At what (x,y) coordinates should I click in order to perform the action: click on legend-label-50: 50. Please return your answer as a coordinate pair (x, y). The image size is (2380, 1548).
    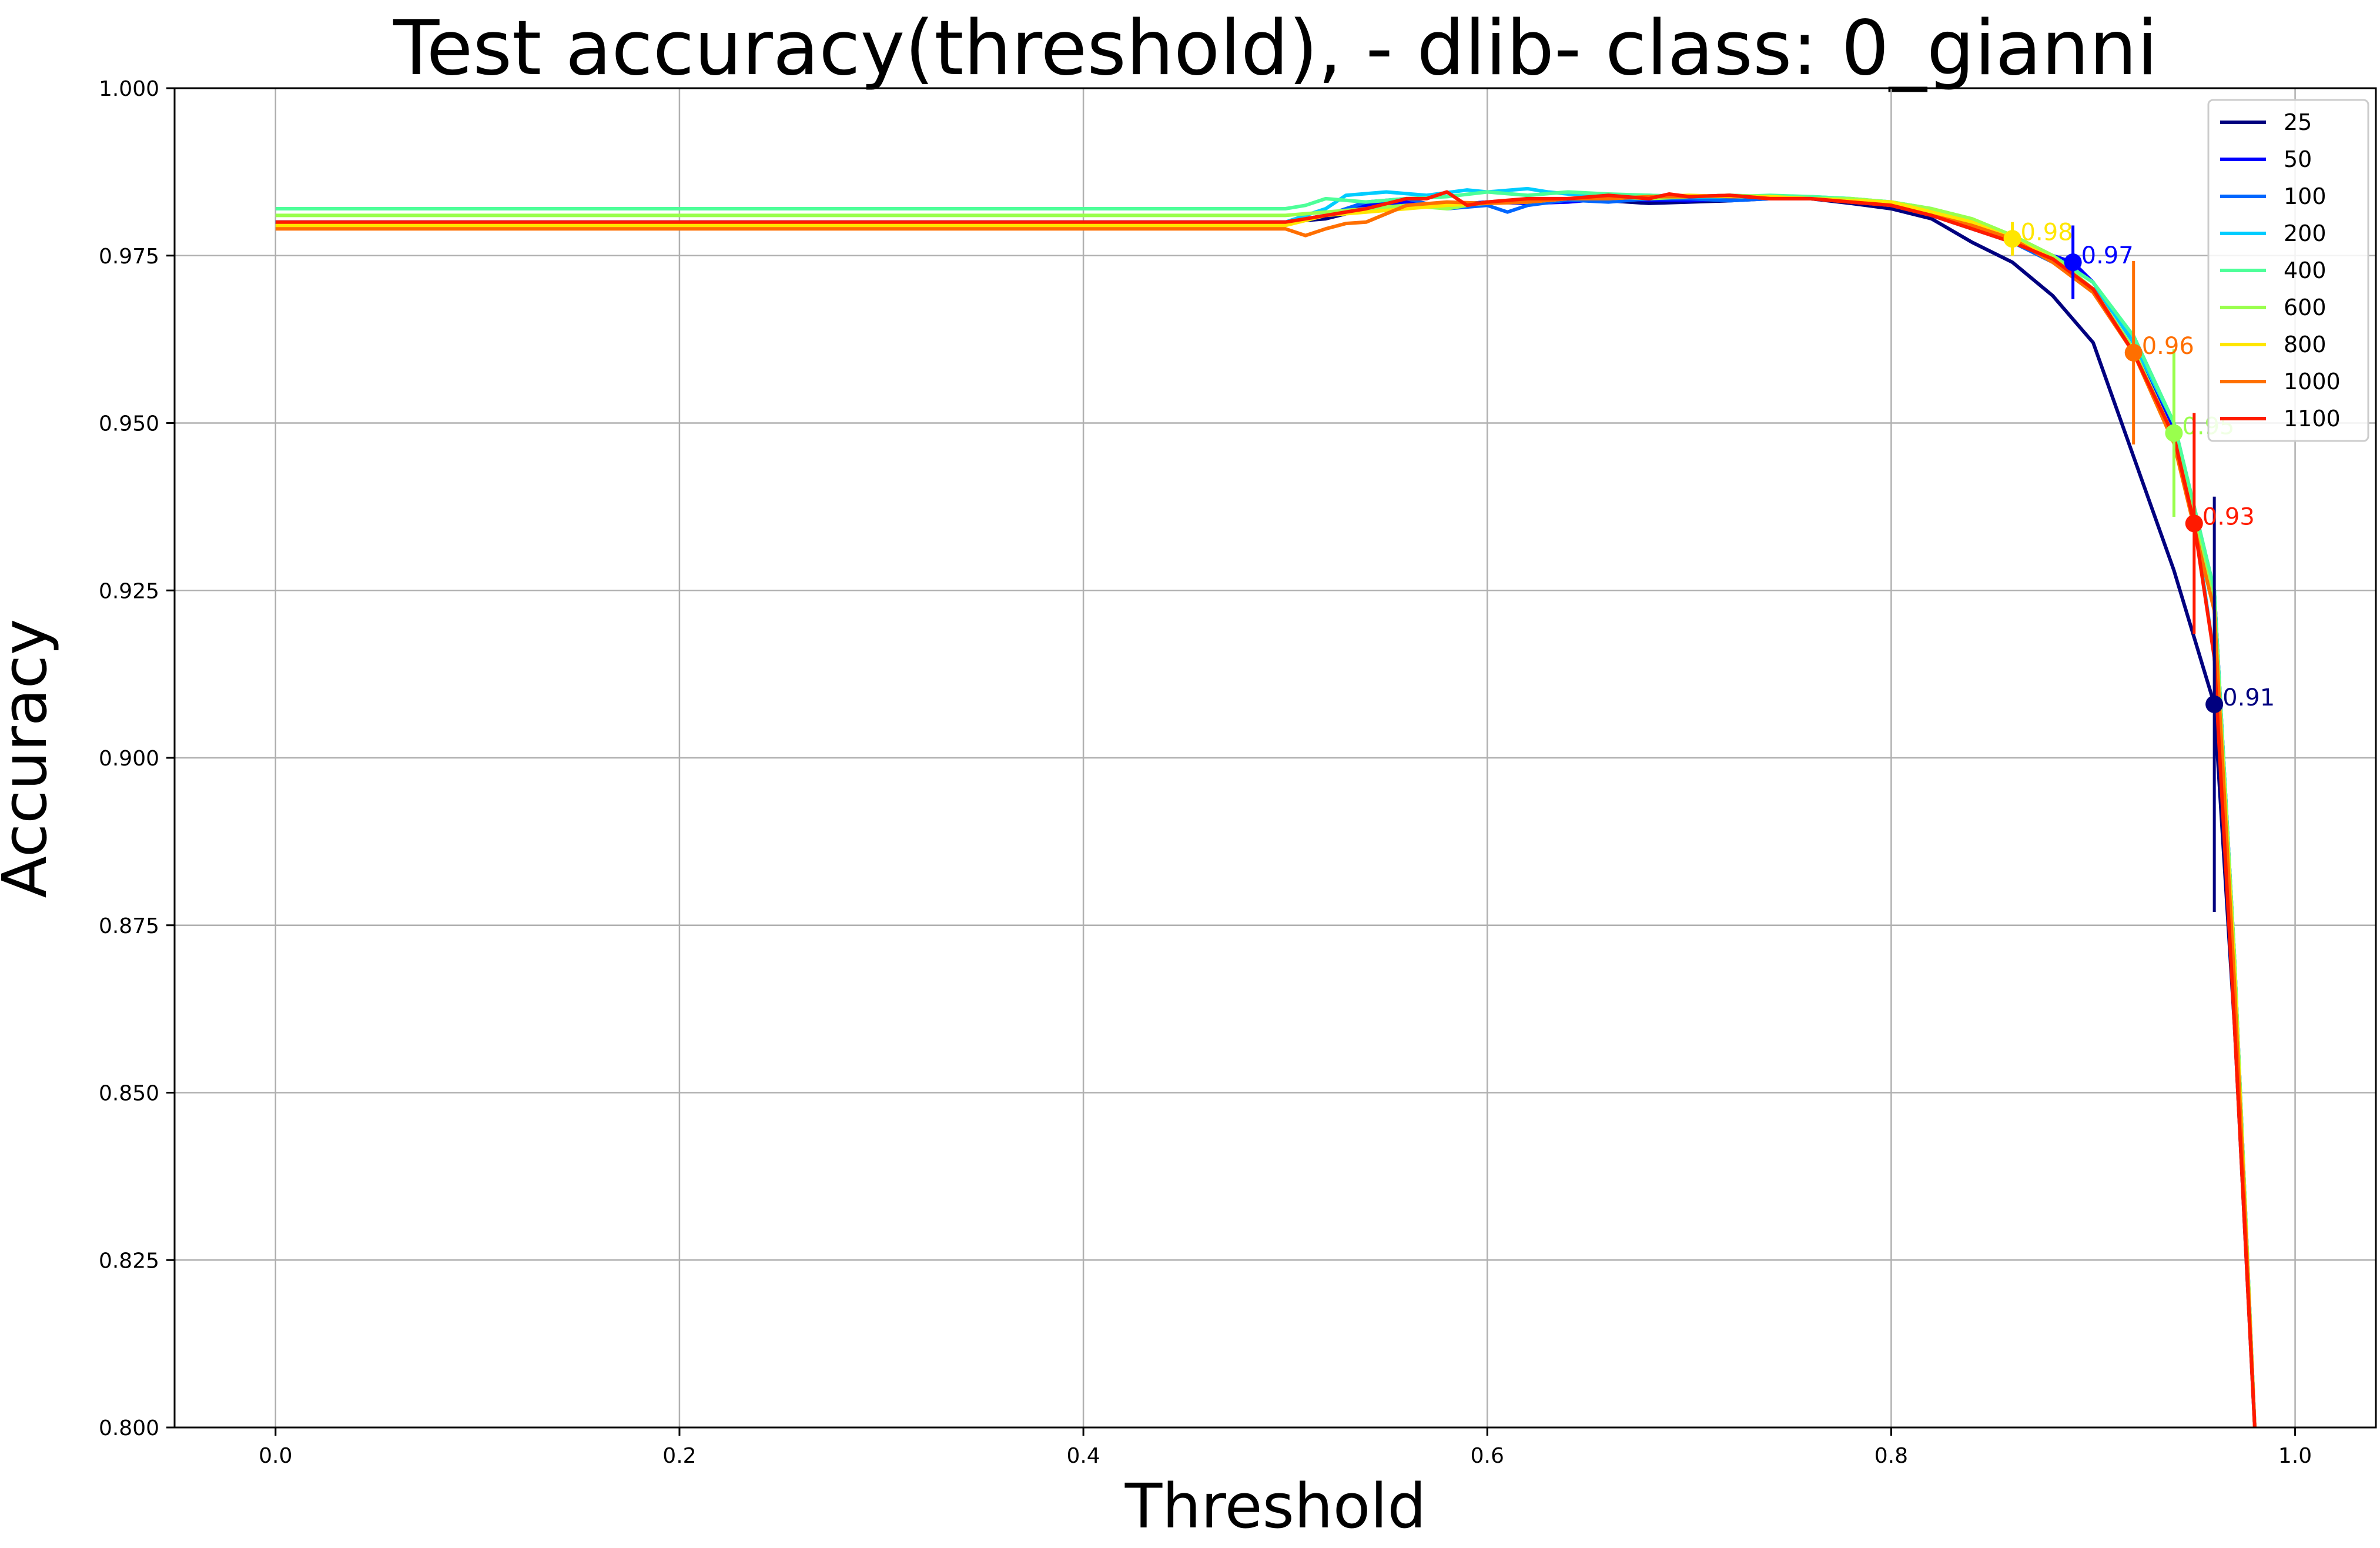
    Looking at the image, I should click on (2298, 159).